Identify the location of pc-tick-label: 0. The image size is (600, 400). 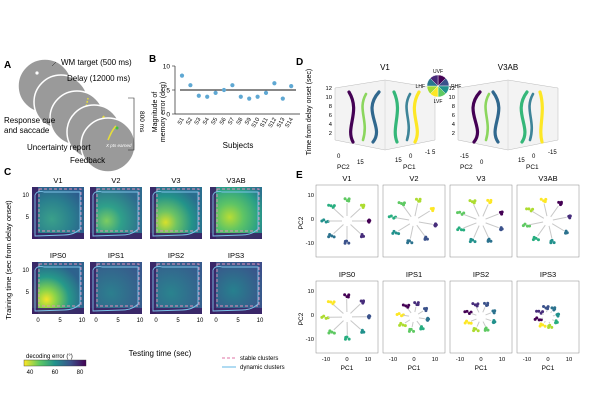
(411, 157).